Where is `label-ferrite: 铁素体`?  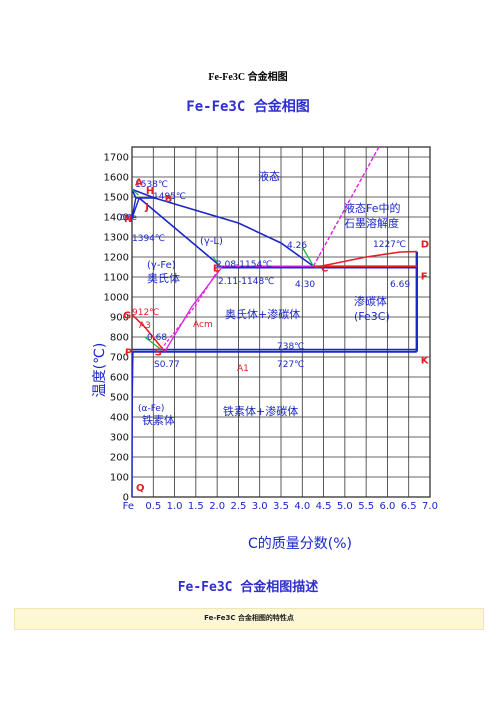 label-ferrite: 铁素体 is located at coordinates (158, 420).